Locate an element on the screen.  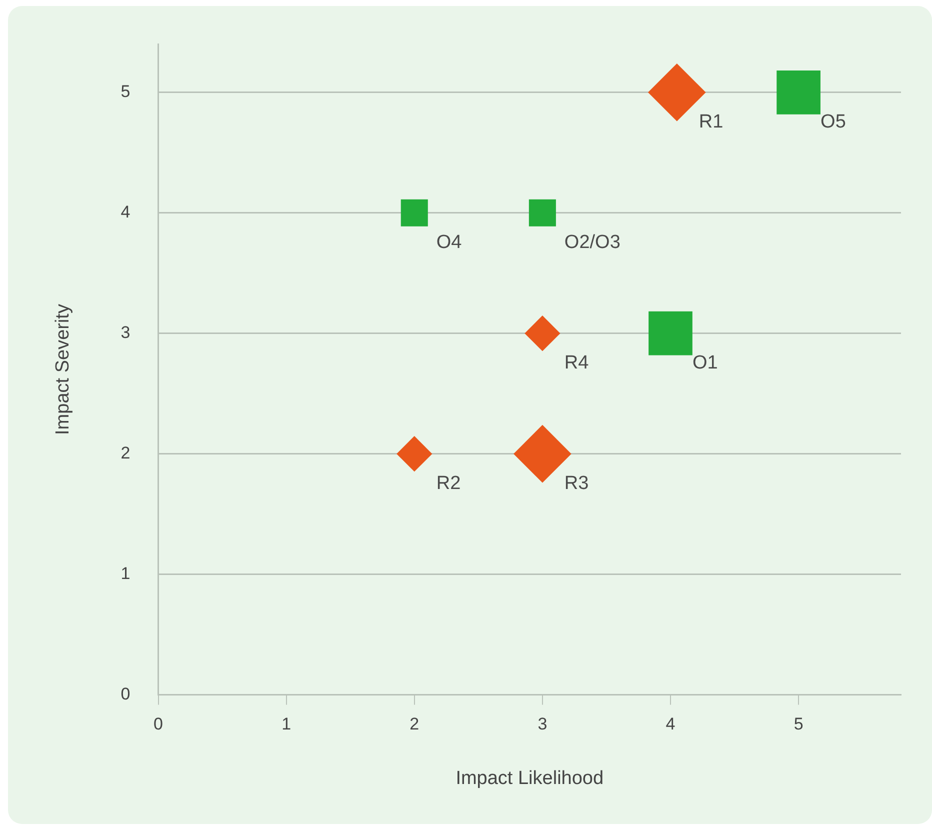
annotation: O1 is located at coordinates (705, 363).